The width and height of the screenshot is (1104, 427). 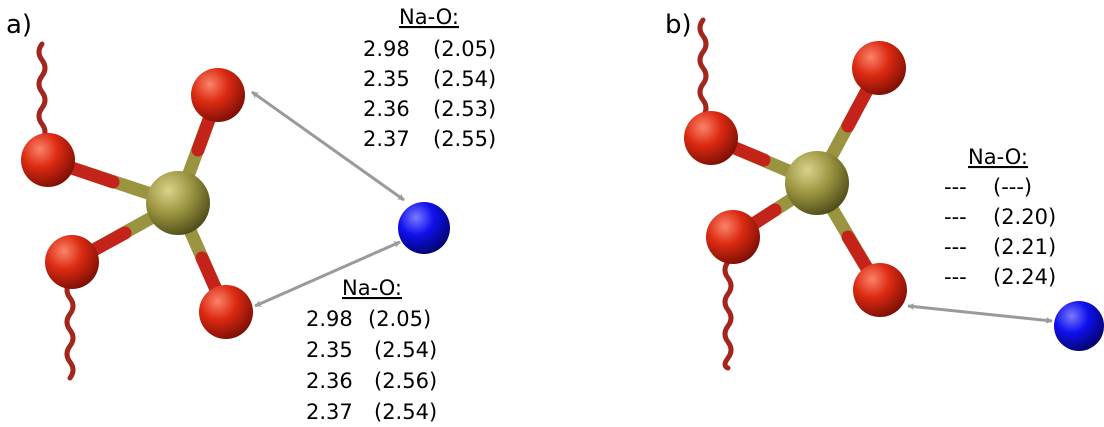 I want to click on distance-paren-value: (2.21), so click(x=1024, y=247).